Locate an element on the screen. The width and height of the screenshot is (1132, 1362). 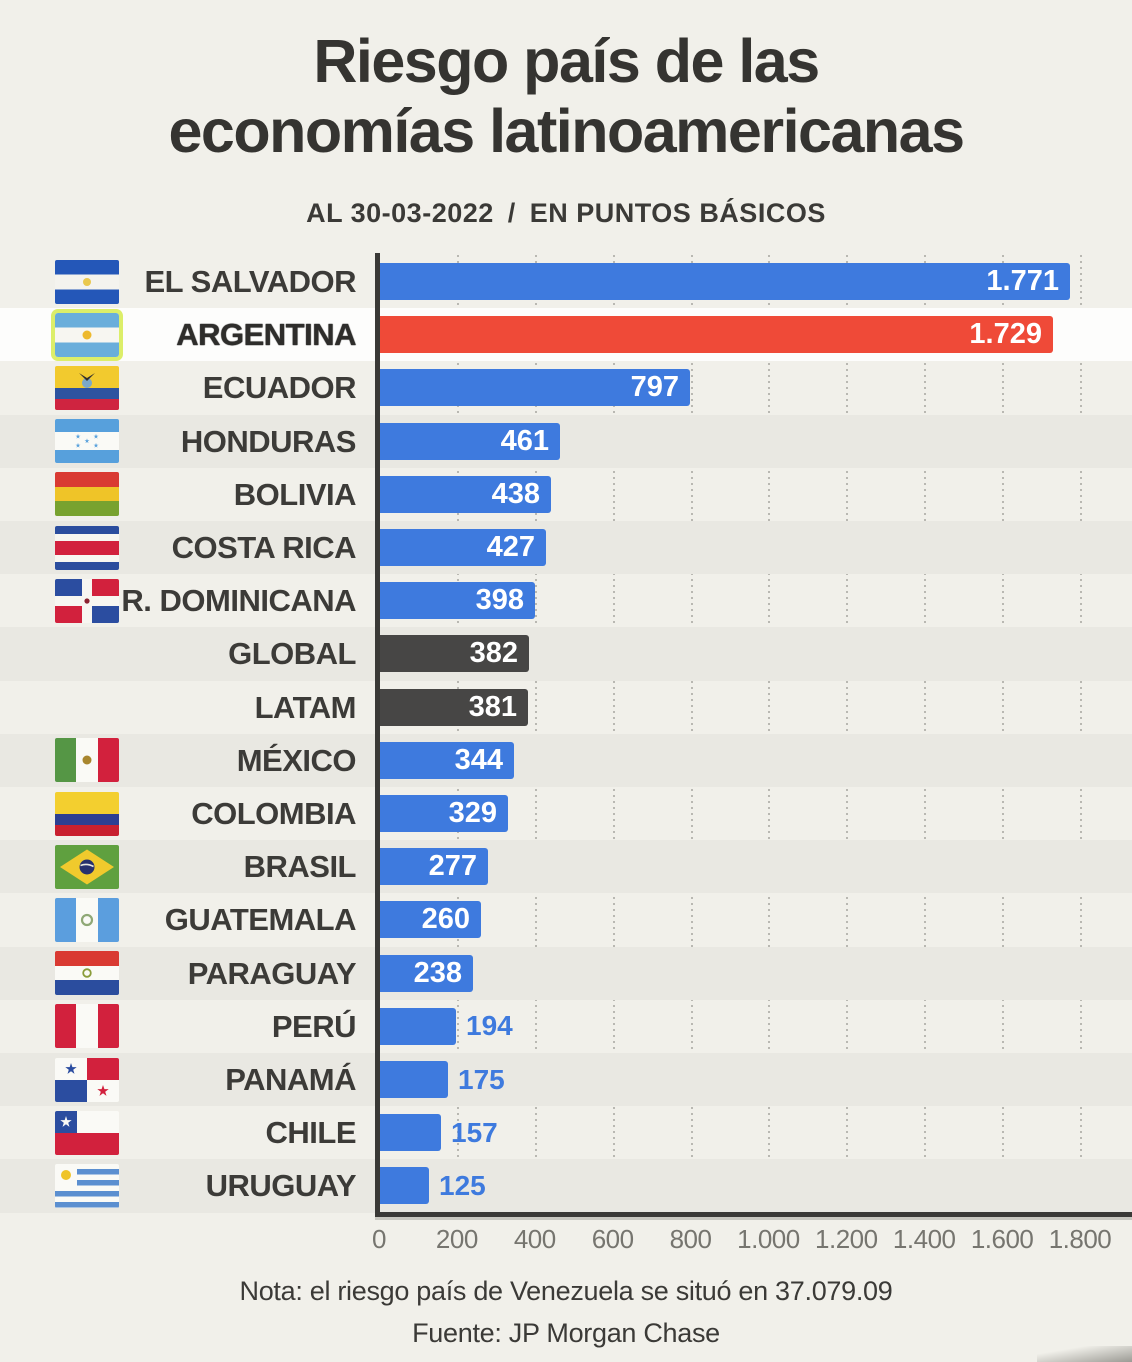
chart-subtitle: AL 30-03-2022 / EN PUNTOS BÁSICOS is located at coordinates (566, 213).